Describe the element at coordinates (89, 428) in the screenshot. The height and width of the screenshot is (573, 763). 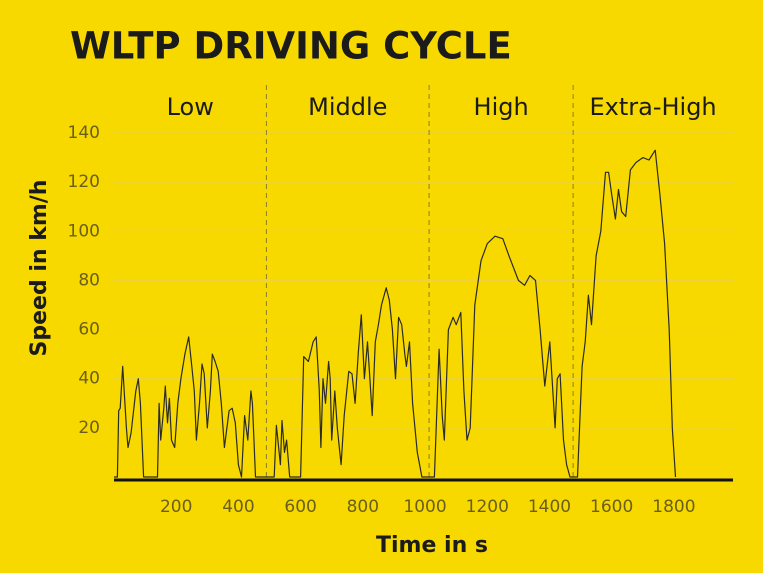
I see `y-tick-label: 20` at that location.